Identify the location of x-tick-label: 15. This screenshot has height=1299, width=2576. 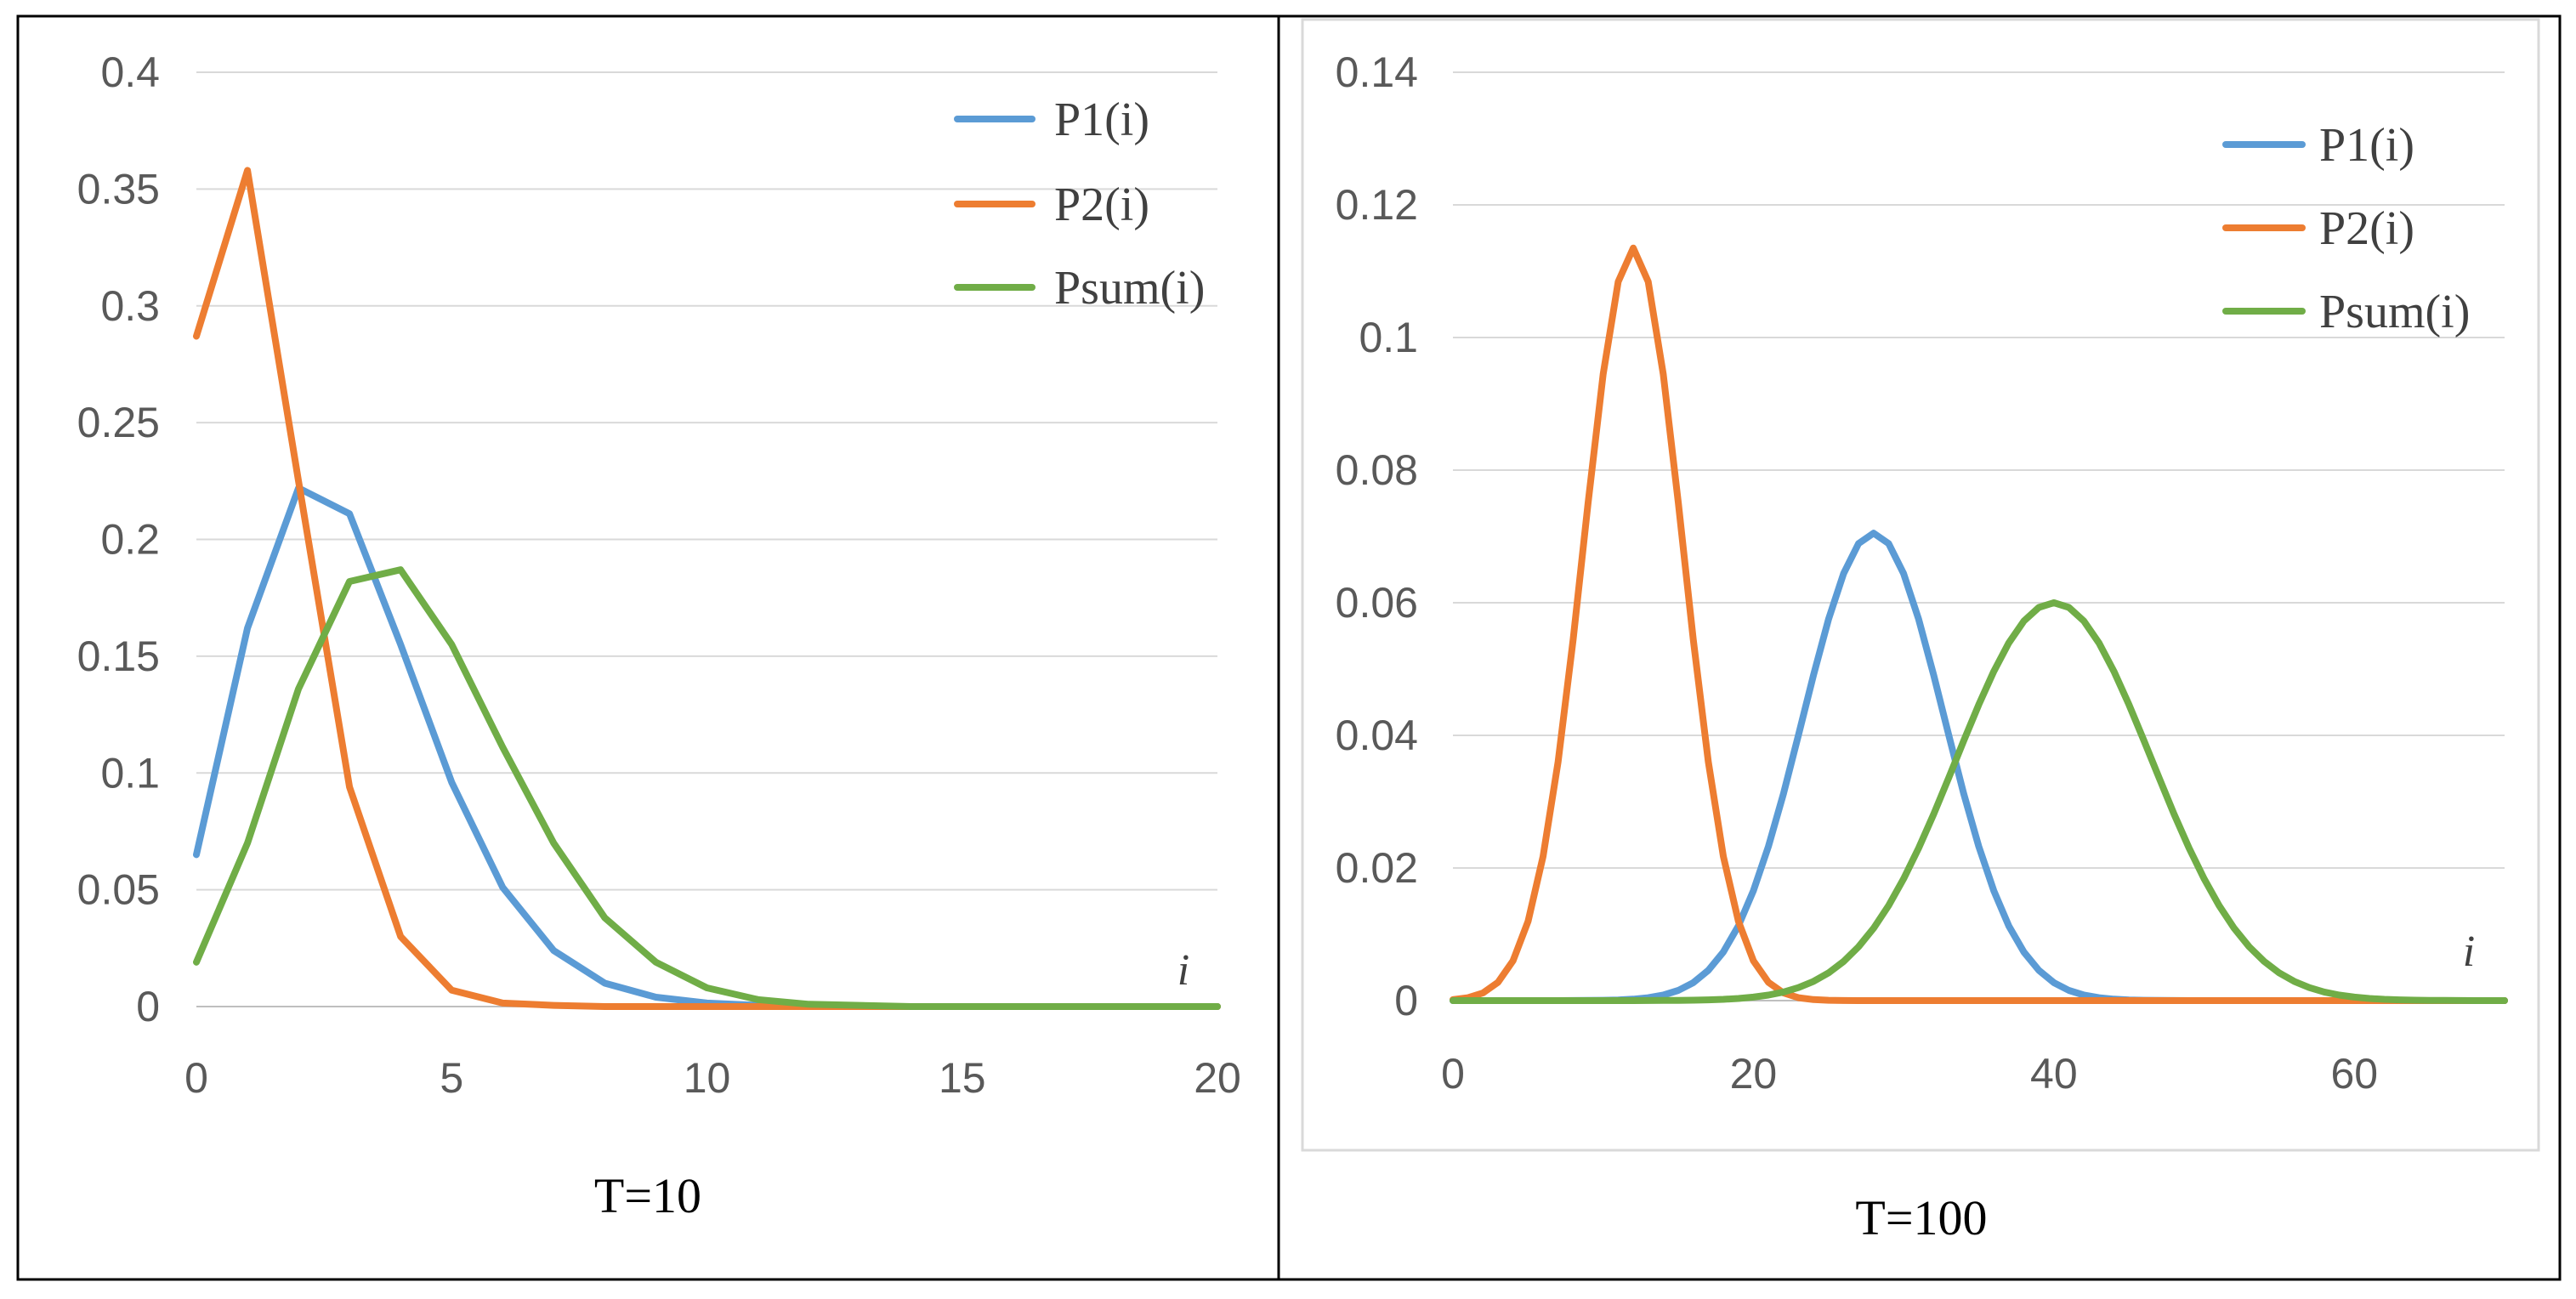
(962, 1078).